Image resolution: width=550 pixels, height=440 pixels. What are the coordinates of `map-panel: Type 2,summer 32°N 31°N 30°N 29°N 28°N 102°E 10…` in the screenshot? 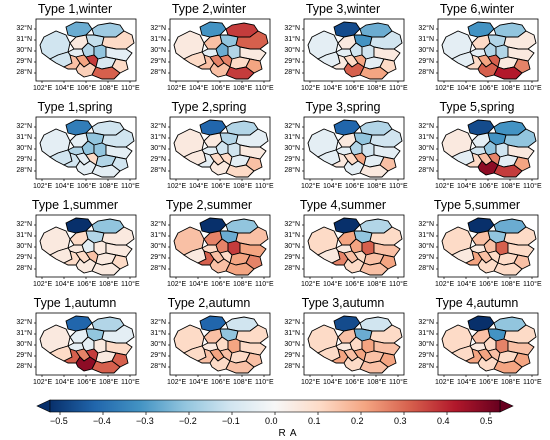 It's located at (209, 246).